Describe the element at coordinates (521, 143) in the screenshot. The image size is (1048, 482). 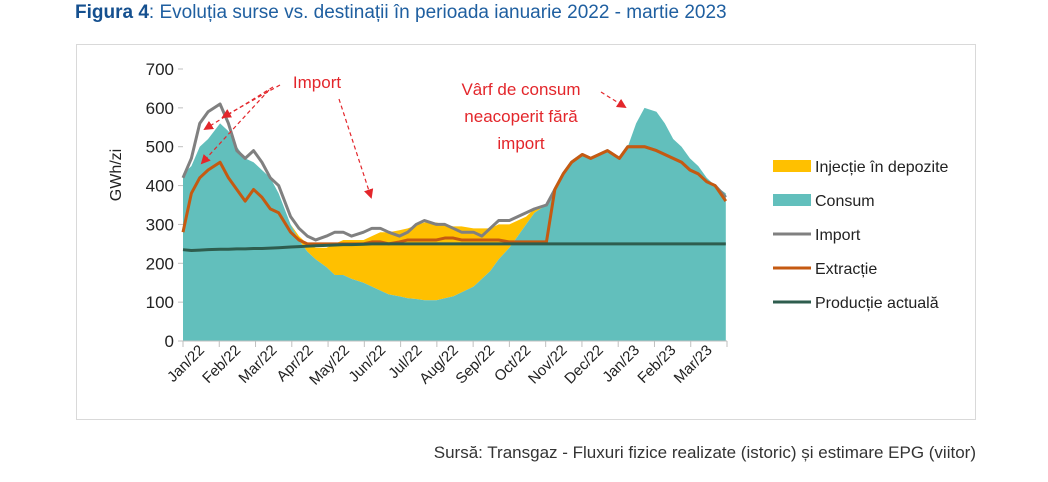
I see `annotation-peak-line: import` at that location.